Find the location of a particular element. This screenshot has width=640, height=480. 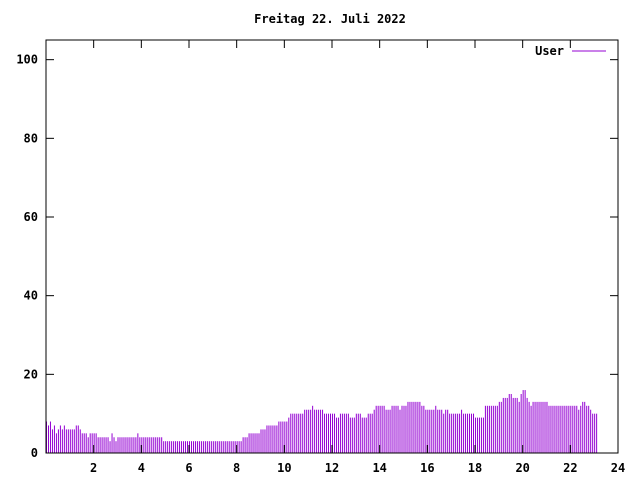

x-tick-label: 22 is located at coordinates (570, 468).